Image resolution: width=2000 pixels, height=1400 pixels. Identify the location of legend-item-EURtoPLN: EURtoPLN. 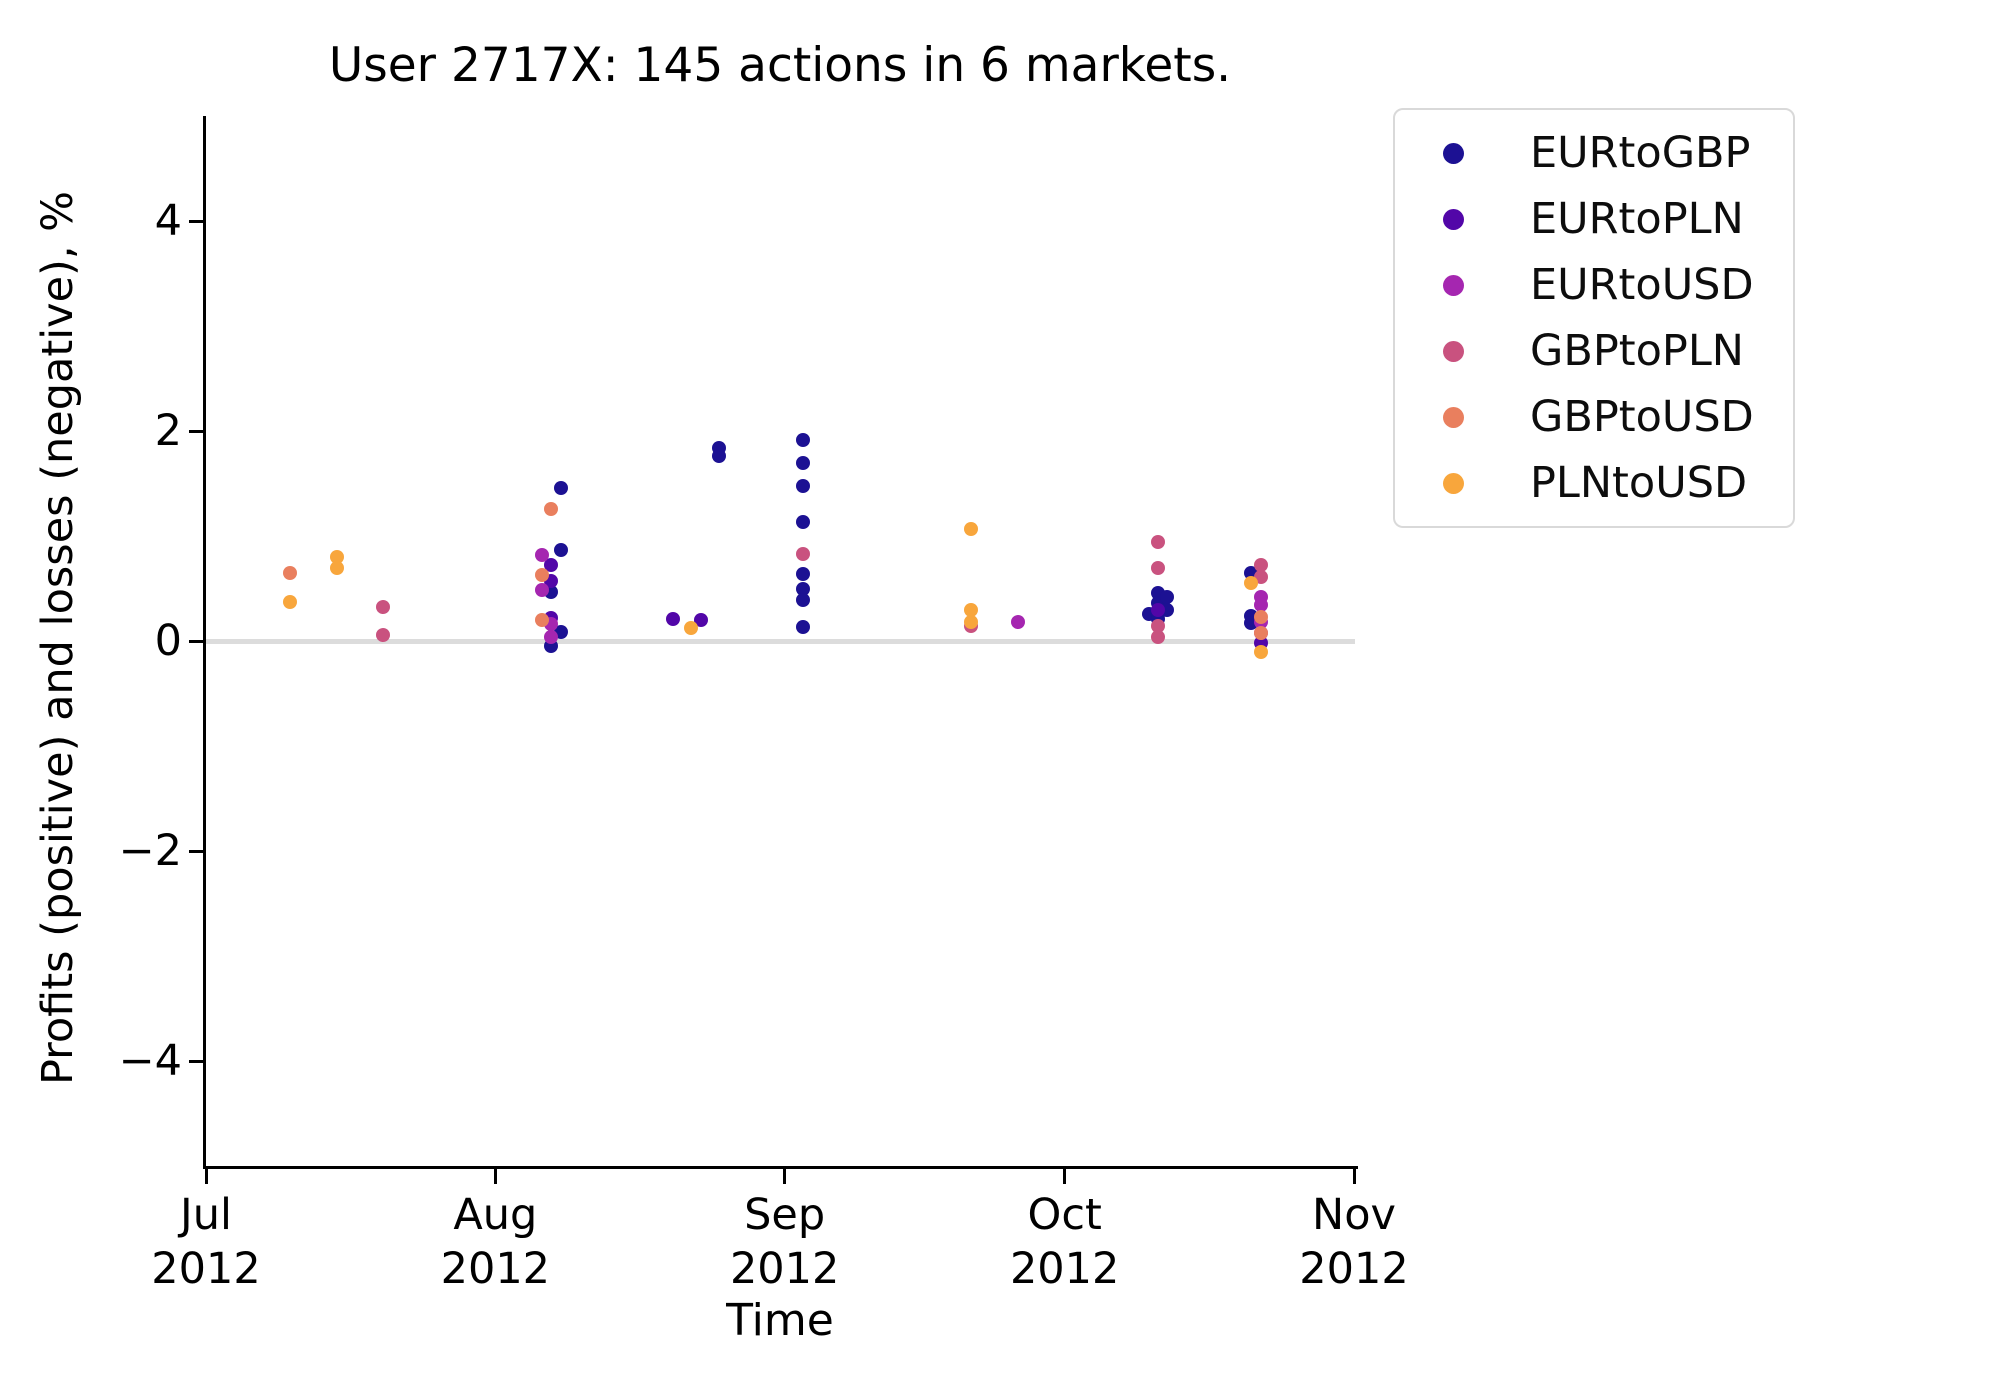
(1594, 219).